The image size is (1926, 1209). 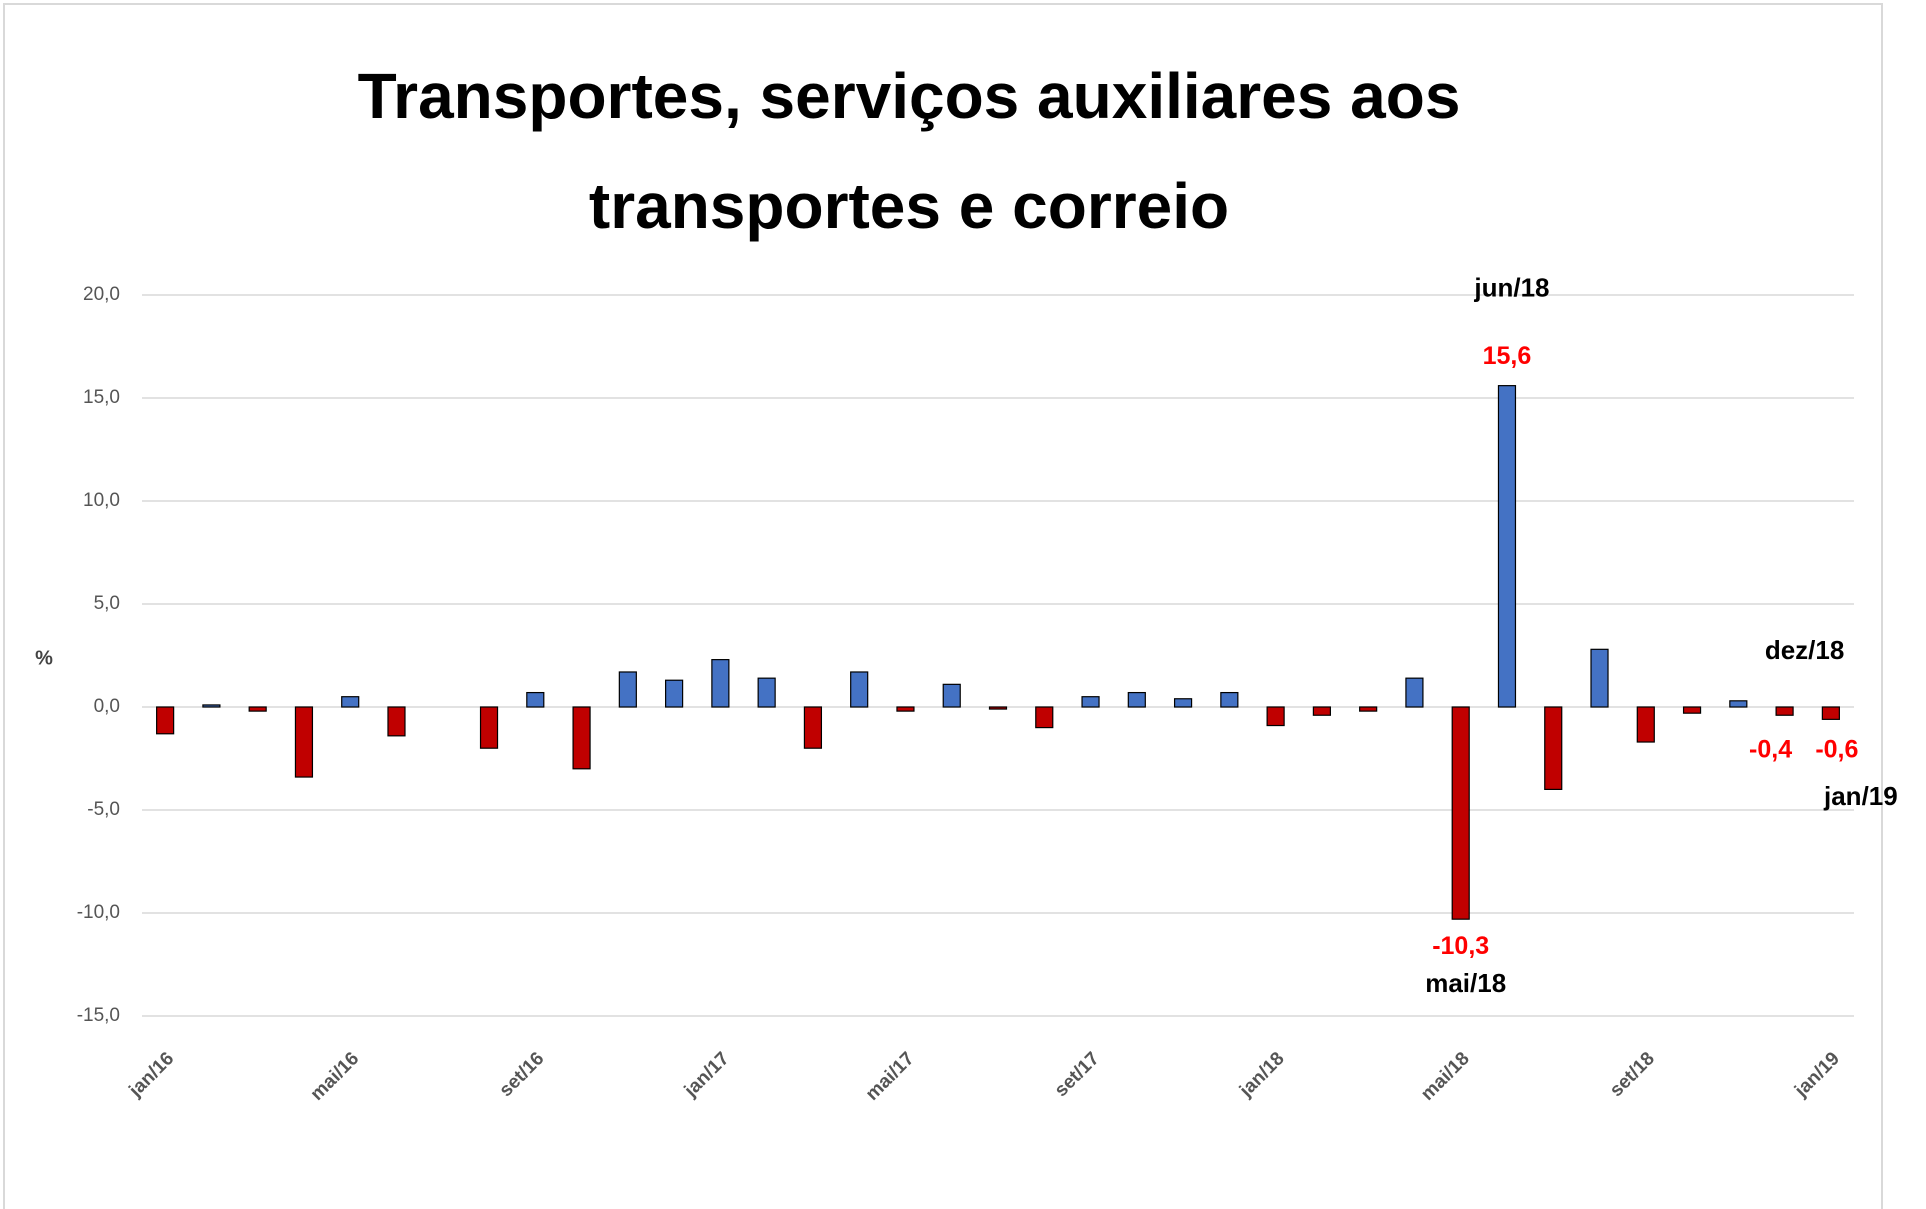 I want to click on y-axis-label: %, so click(x=44, y=658).